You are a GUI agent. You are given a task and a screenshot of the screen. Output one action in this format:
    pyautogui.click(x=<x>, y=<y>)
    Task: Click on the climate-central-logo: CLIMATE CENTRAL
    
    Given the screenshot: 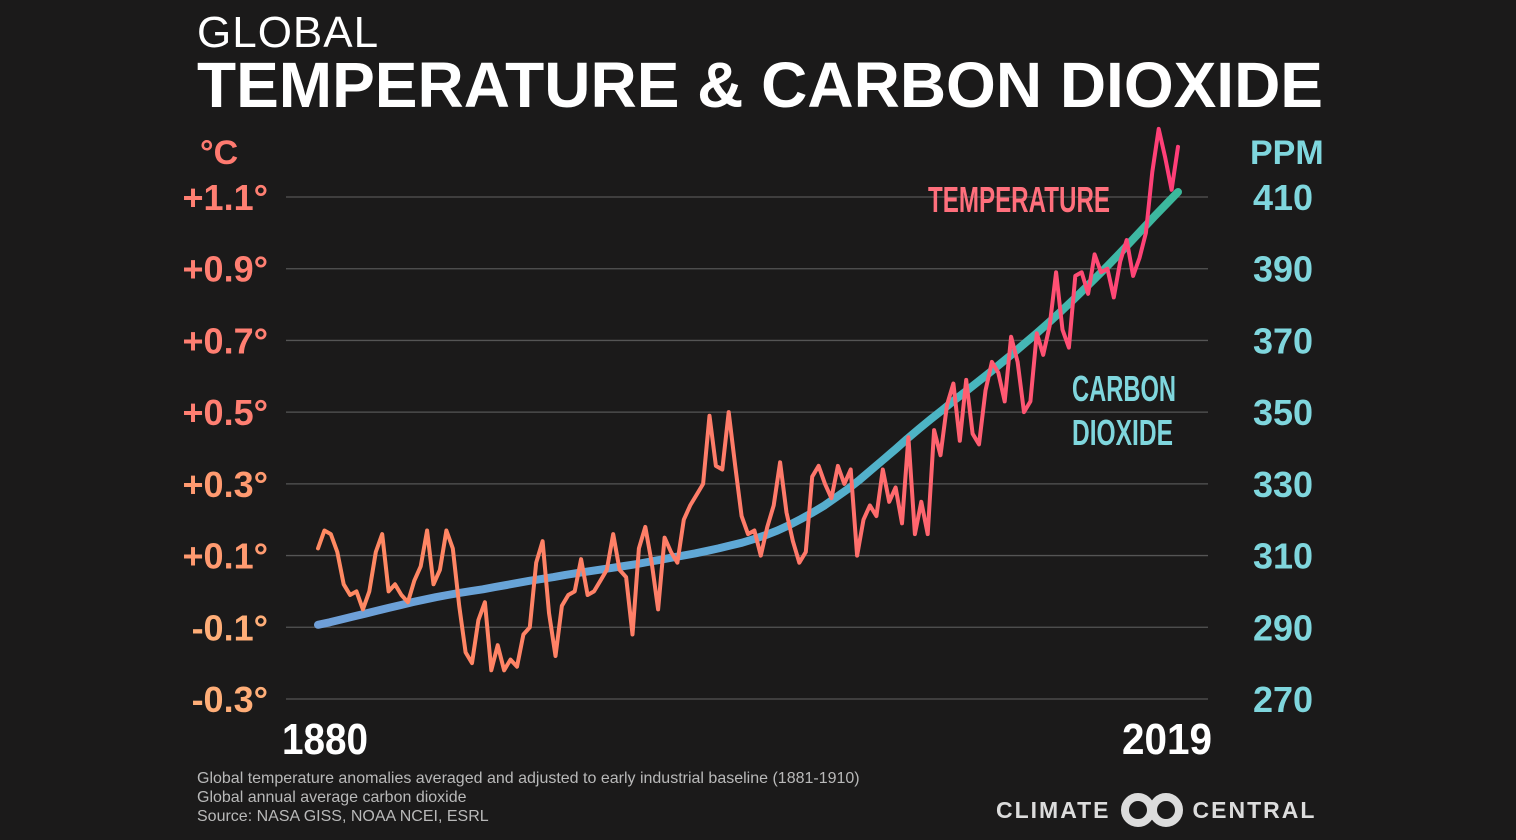 What is the action you would take?
    pyautogui.click(x=1156, y=810)
    